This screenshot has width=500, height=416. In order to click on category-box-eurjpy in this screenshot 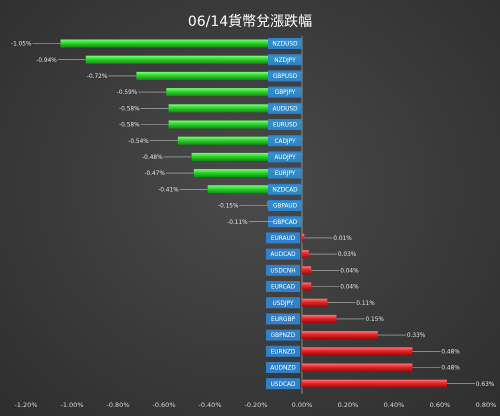, I will do `click(285, 173)`.